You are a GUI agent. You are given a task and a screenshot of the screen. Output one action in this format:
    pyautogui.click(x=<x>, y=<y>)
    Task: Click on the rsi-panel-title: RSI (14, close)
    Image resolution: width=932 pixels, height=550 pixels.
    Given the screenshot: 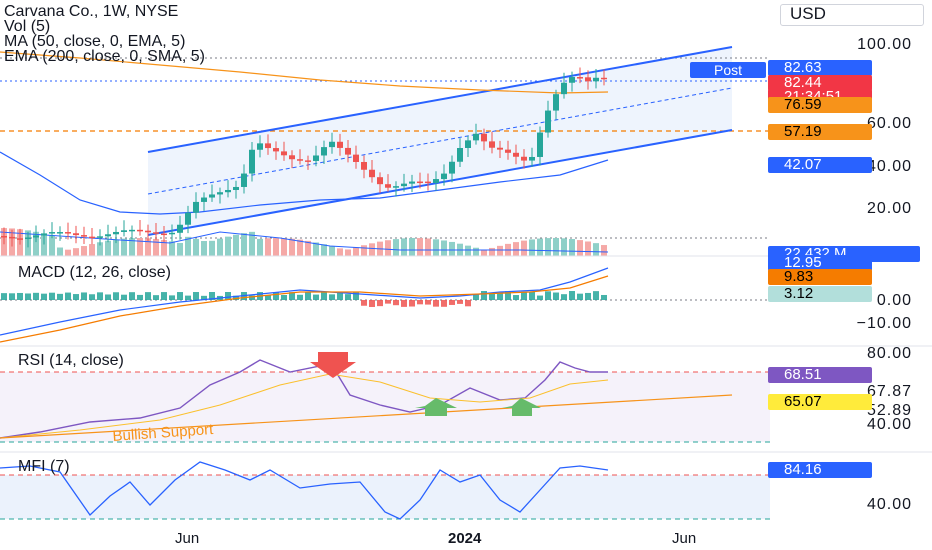 What is the action you would take?
    pyautogui.click(x=71, y=360)
    